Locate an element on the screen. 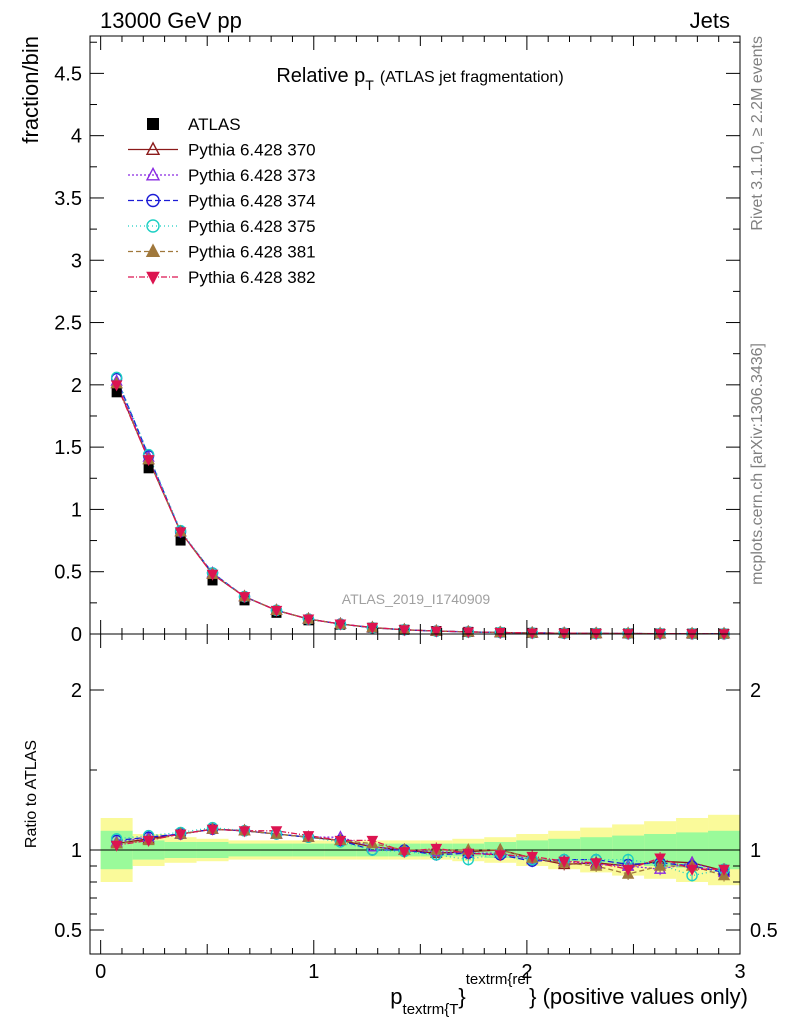 This screenshot has height=1024, width=786. ratio-y-tick-label-right: 0.5 is located at coordinates (764, 931).